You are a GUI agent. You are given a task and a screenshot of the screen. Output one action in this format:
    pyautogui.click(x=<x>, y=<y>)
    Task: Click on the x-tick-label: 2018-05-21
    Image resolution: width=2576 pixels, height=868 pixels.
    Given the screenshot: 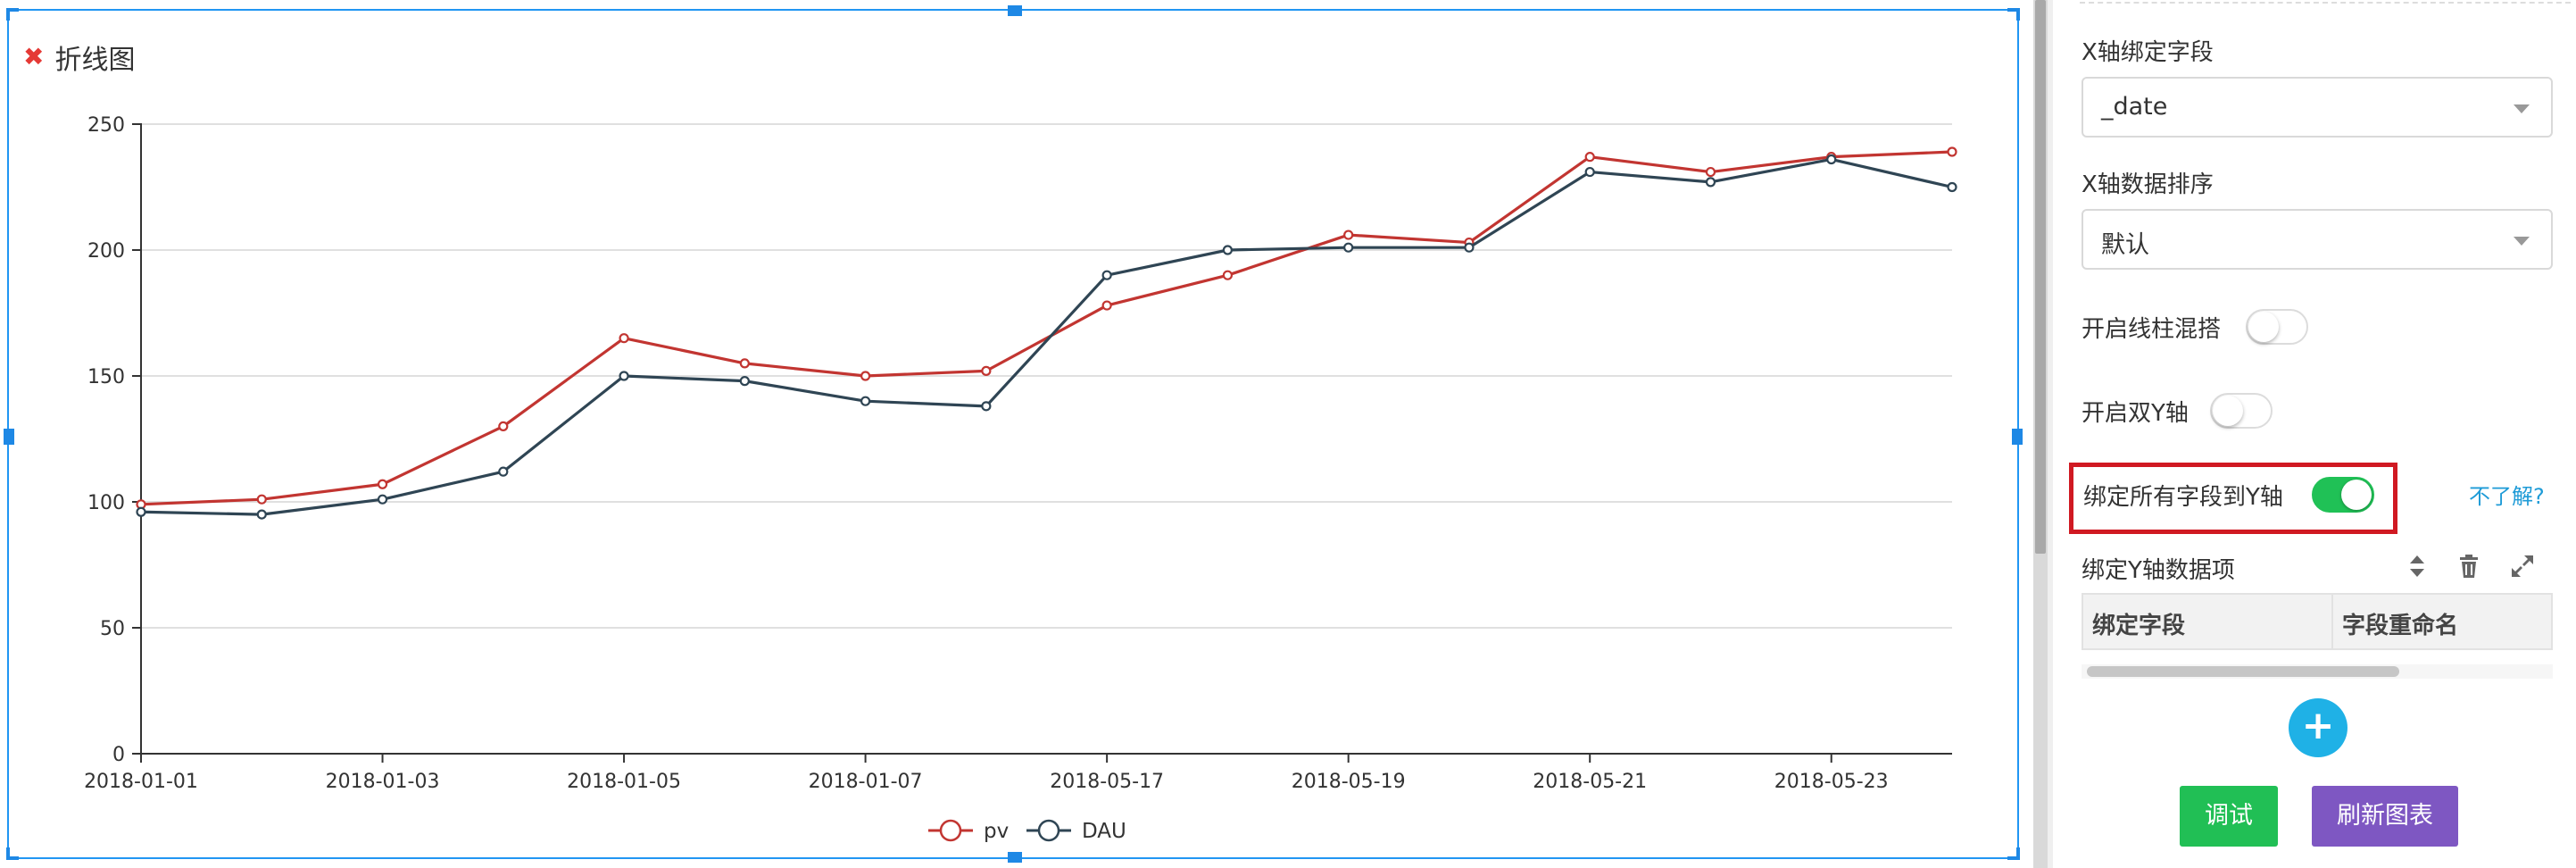 What is the action you would take?
    pyautogui.click(x=1590, y=782)
    